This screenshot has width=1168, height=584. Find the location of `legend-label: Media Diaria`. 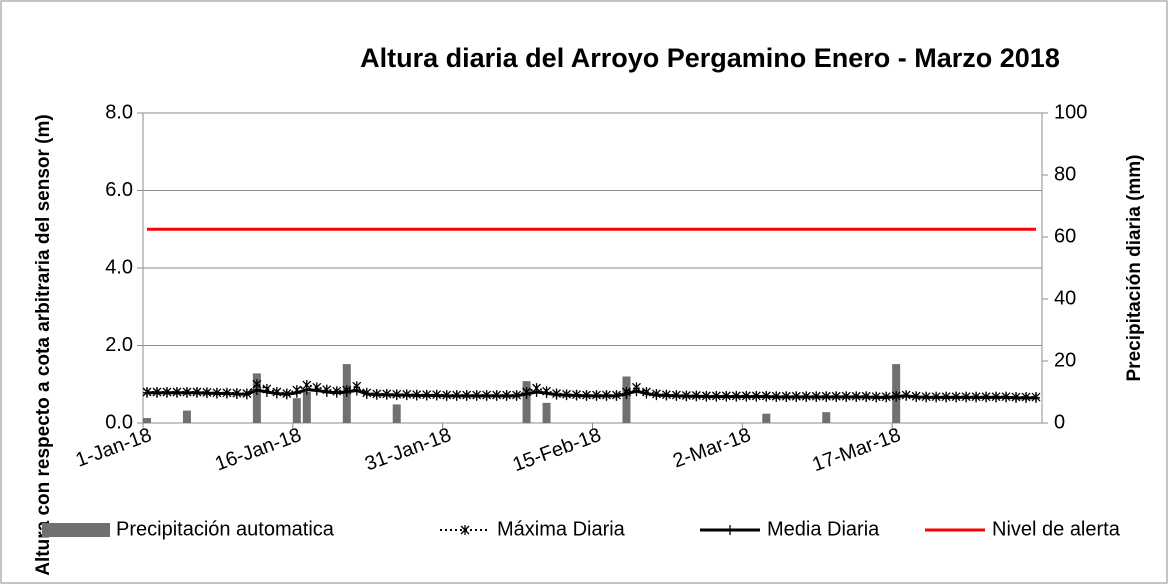

legend-label: Media Diaria is located at coordinates (823, 529).